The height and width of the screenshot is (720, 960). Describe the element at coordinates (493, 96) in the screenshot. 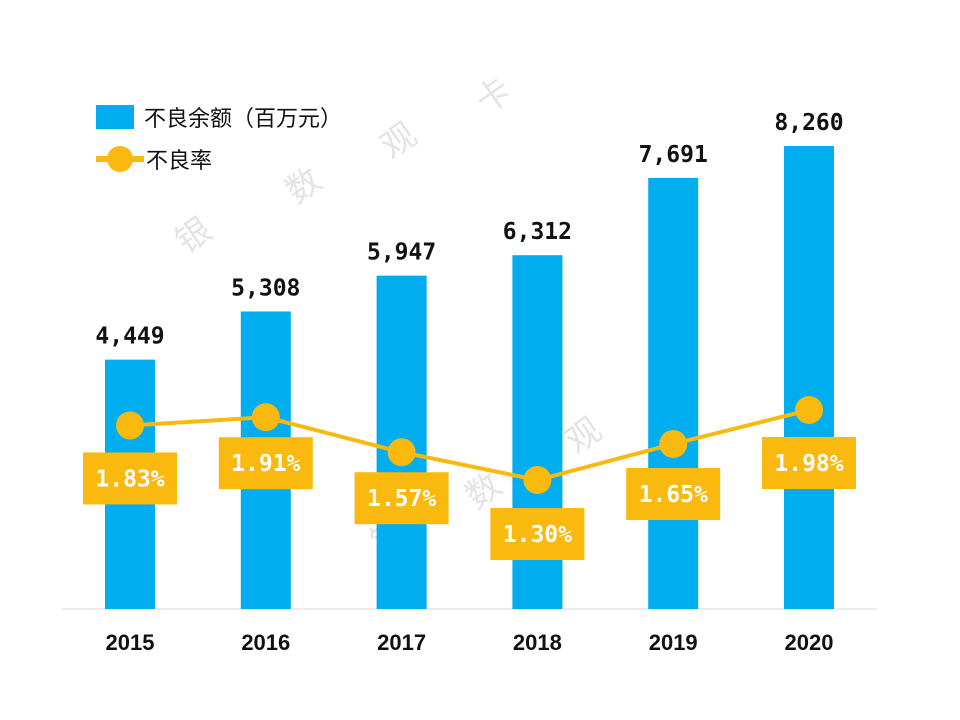

I see `watermark-char: 卡` at that location.